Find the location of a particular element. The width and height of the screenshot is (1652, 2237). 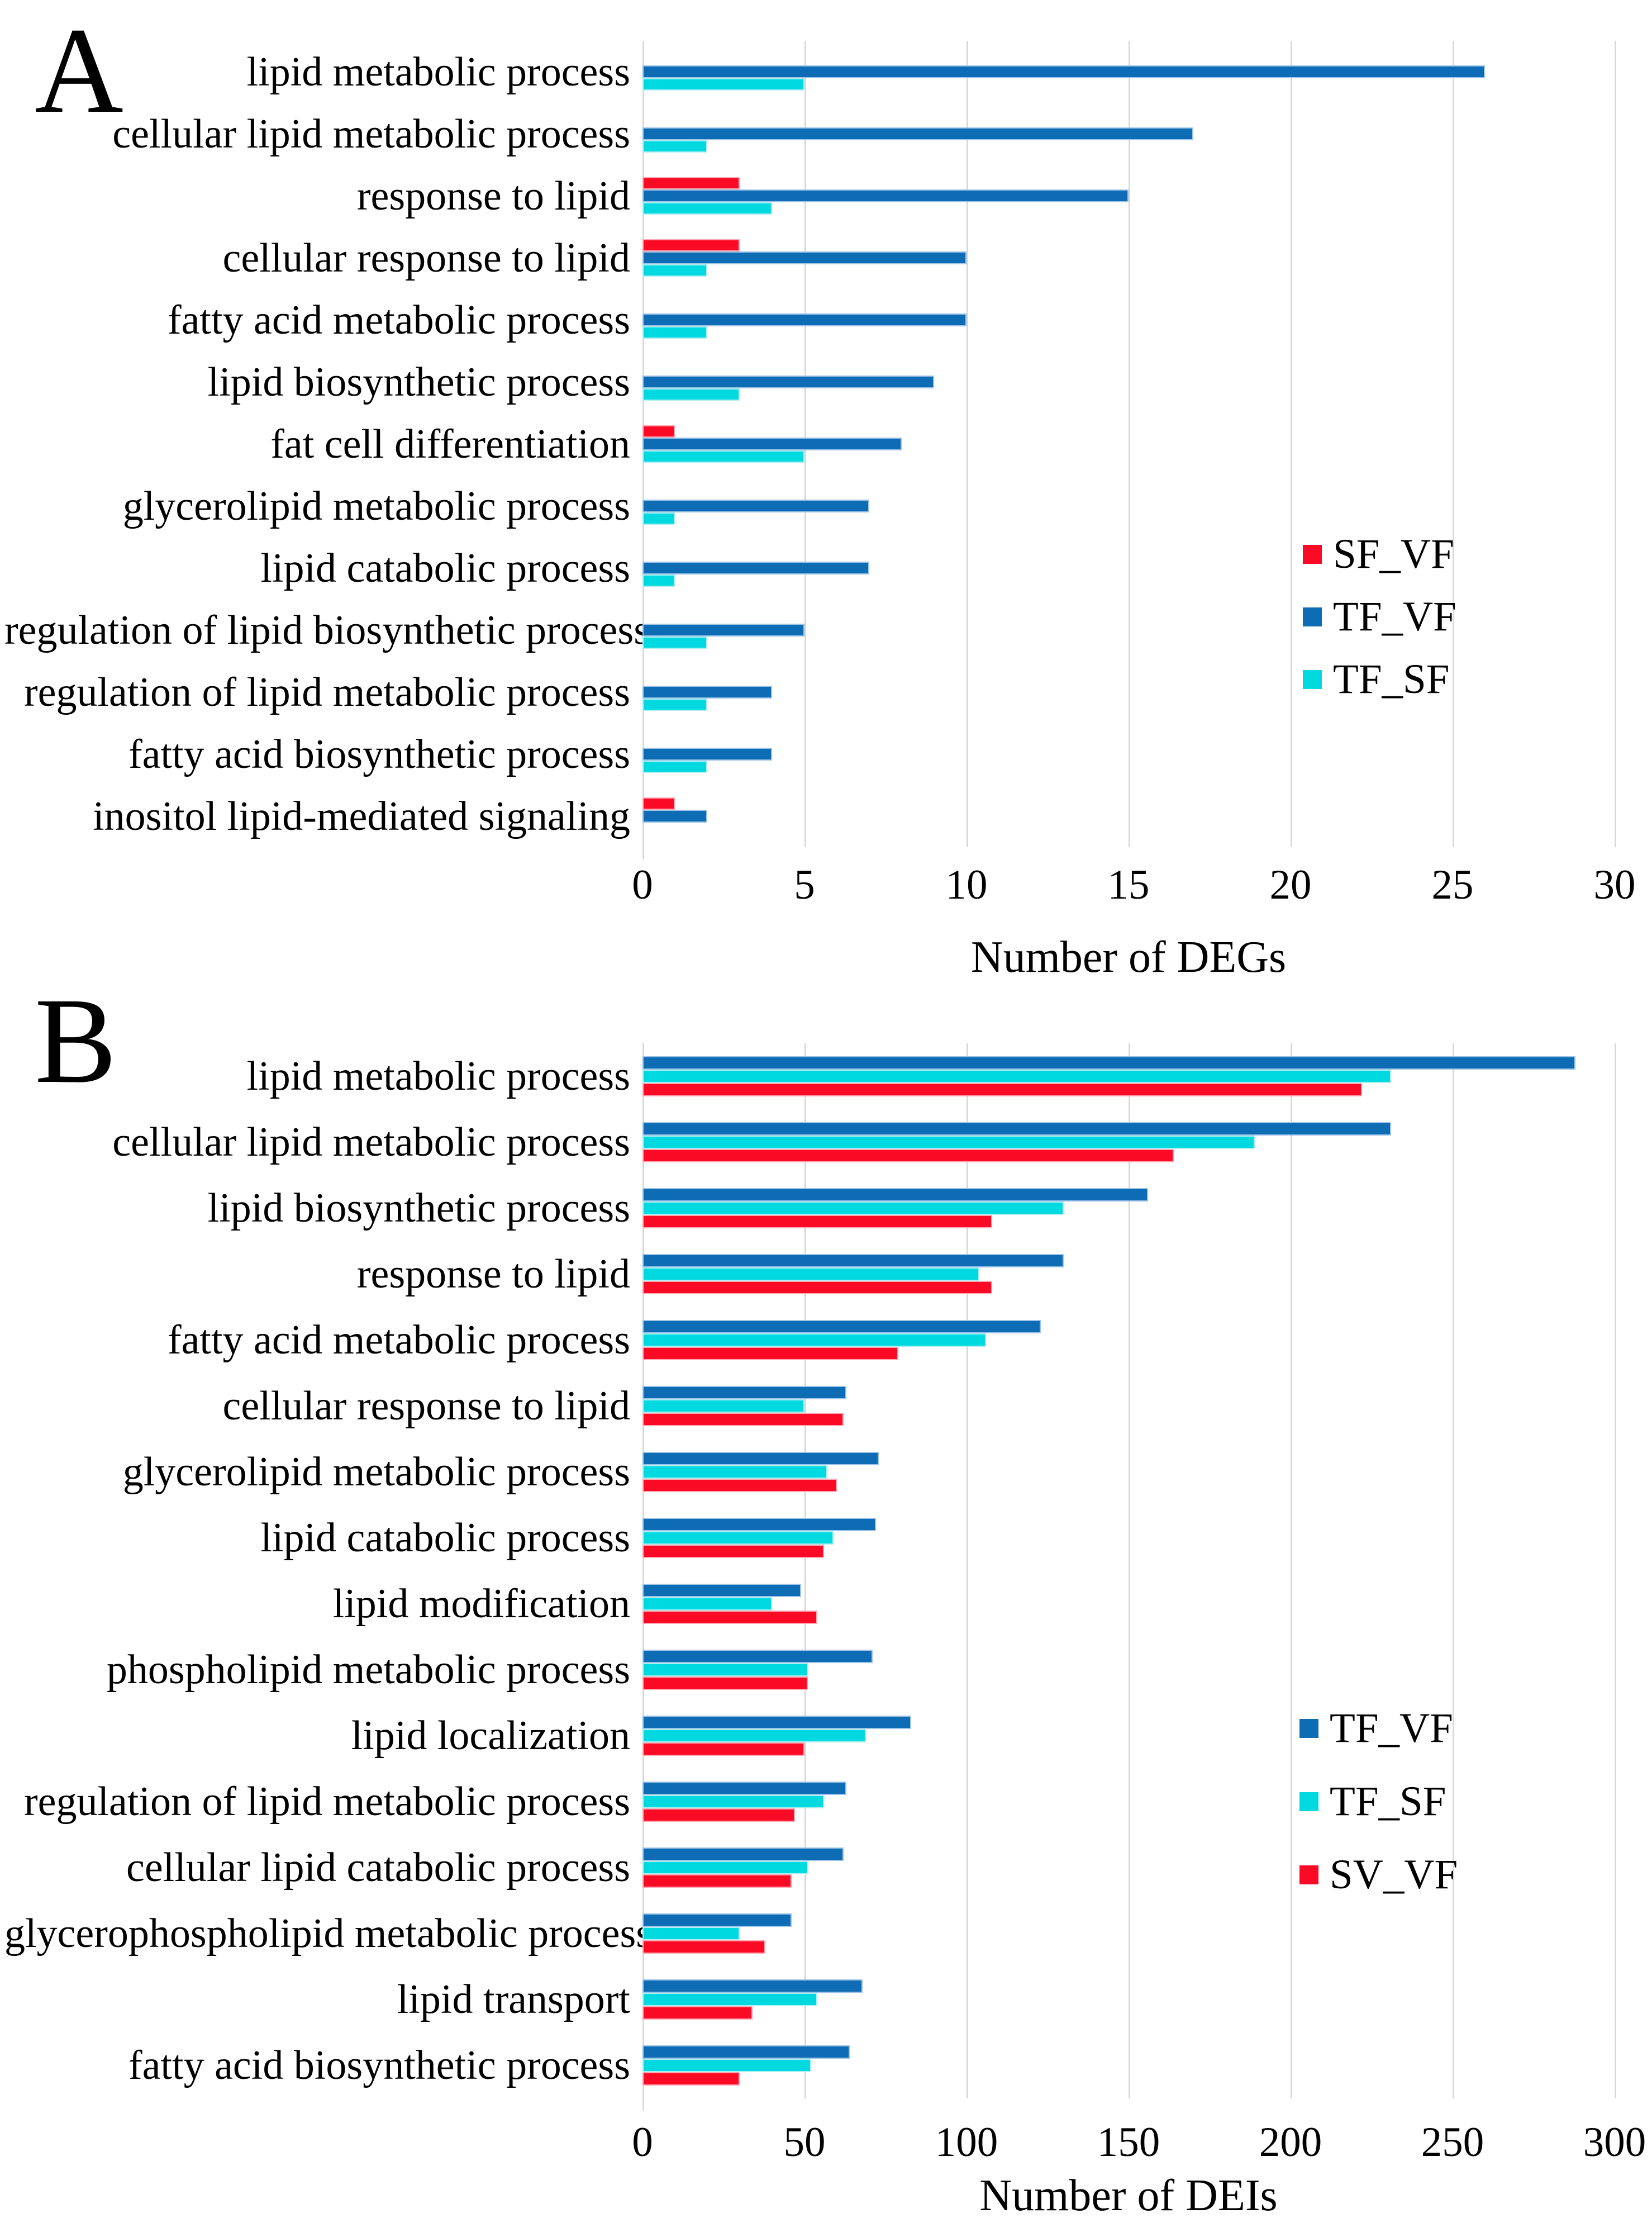

x-tick-label: 250 is located at coordinates (1452, 2142).